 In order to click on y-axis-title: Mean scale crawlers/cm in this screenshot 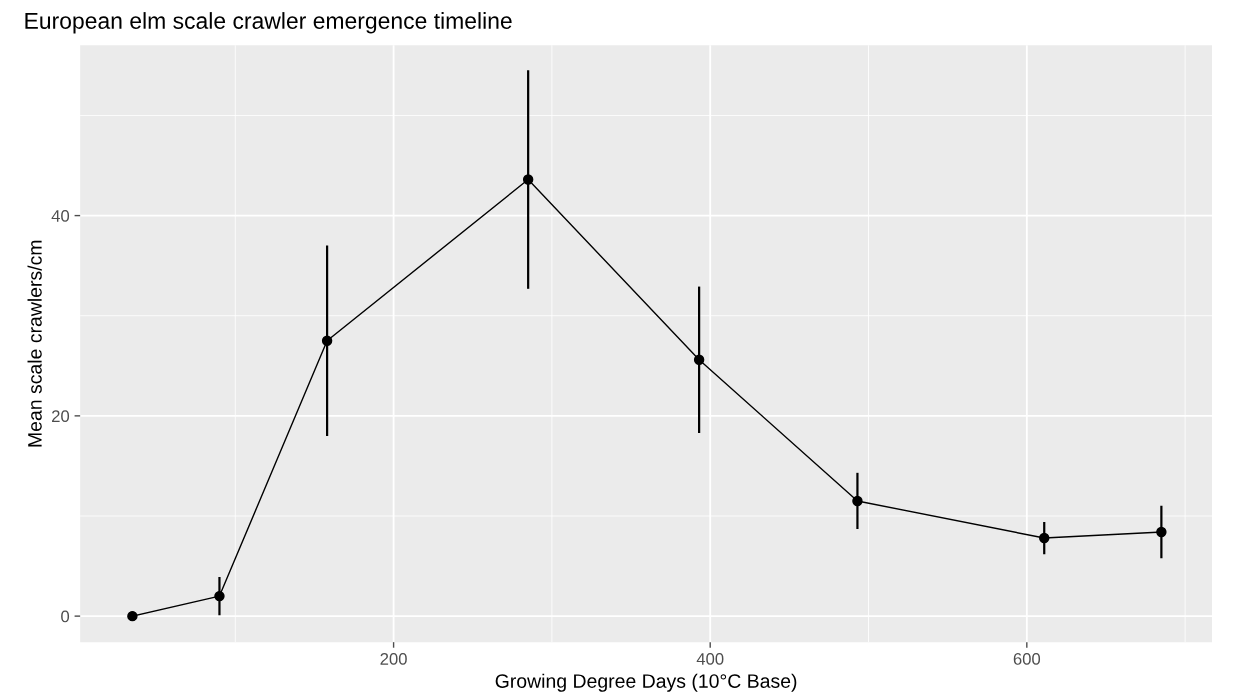, I will do `click(34, 343)`.